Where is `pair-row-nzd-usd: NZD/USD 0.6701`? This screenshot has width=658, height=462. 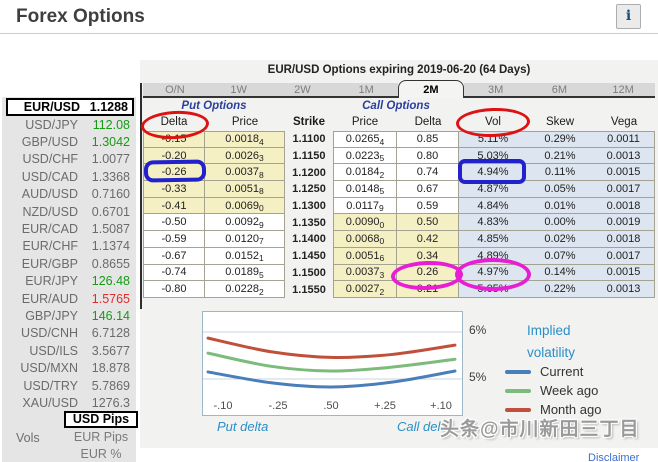 pair-row-nzd-usd: NZD/USD 0.6701 is located at coordinates (70, 211).